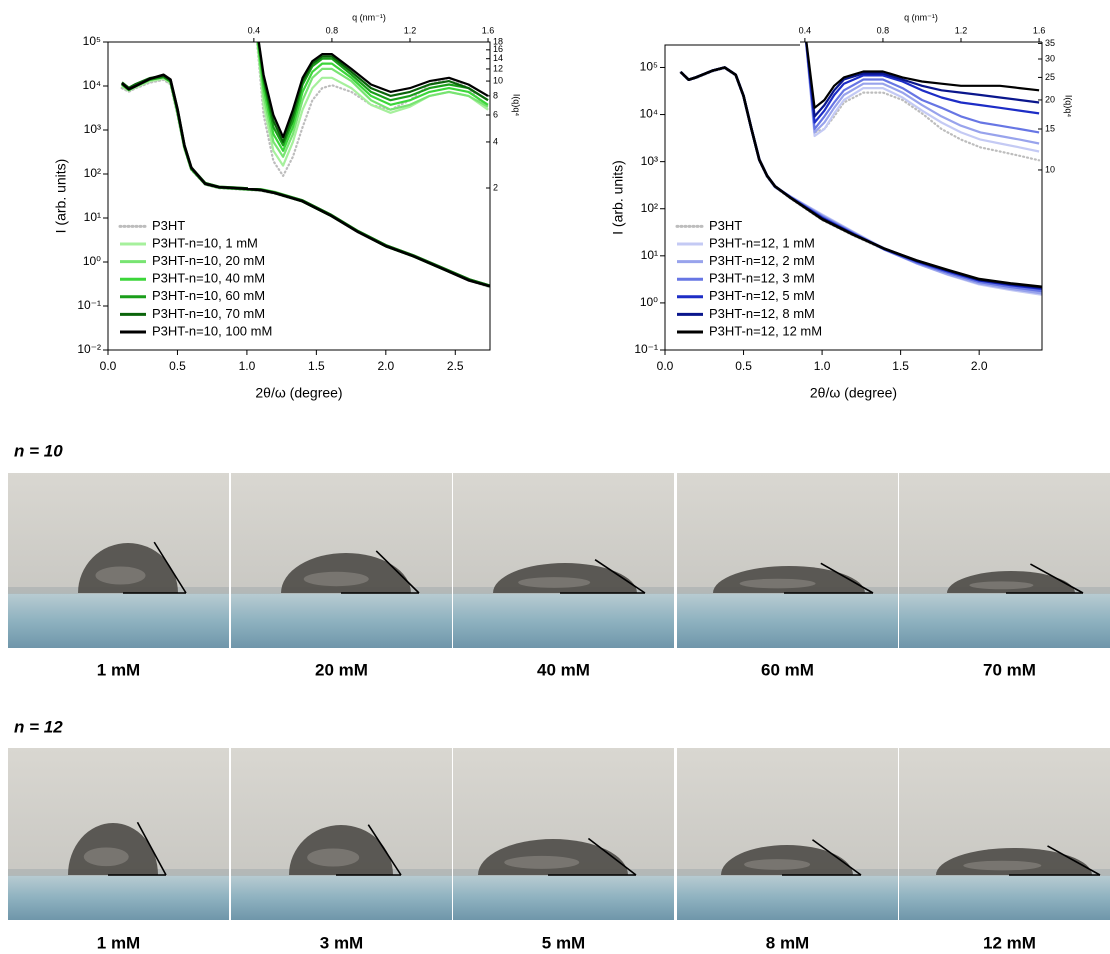  Describe the element at coordinates (455, 366) in the screenshot. I see `x-tick-label: 2.5` at that location.